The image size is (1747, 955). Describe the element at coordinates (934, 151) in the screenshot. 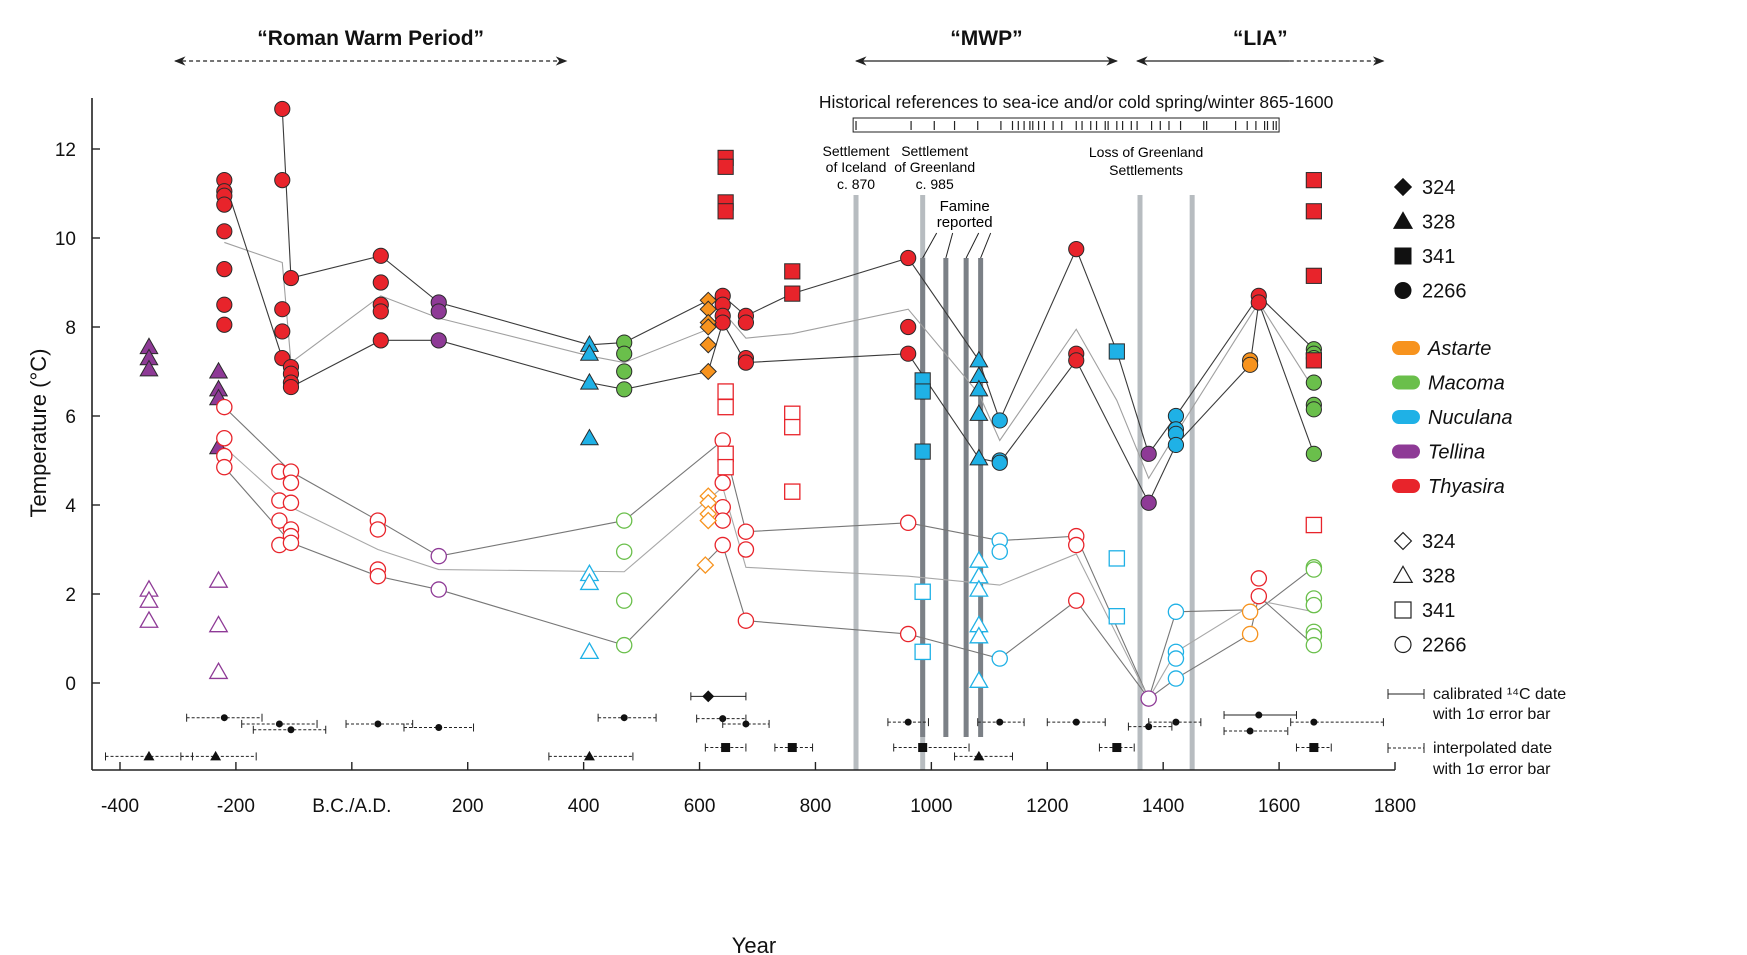

I see `event-label-greenland-1: Settlement` at that location.